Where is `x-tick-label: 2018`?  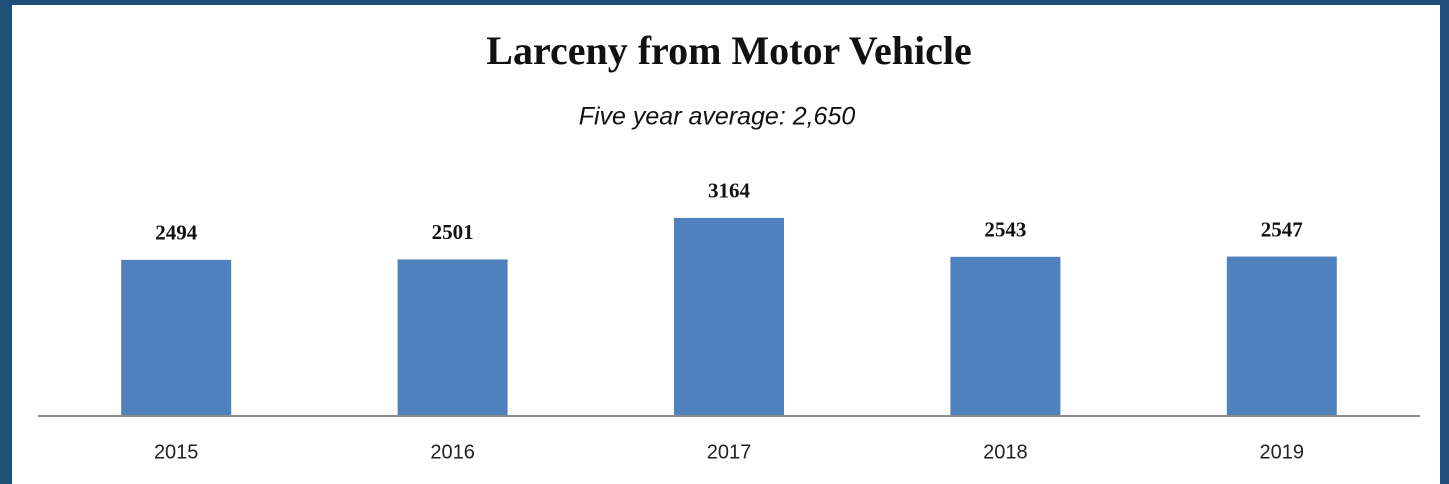
x-tick-label: 2018 is located at coordinates (1005, 452).